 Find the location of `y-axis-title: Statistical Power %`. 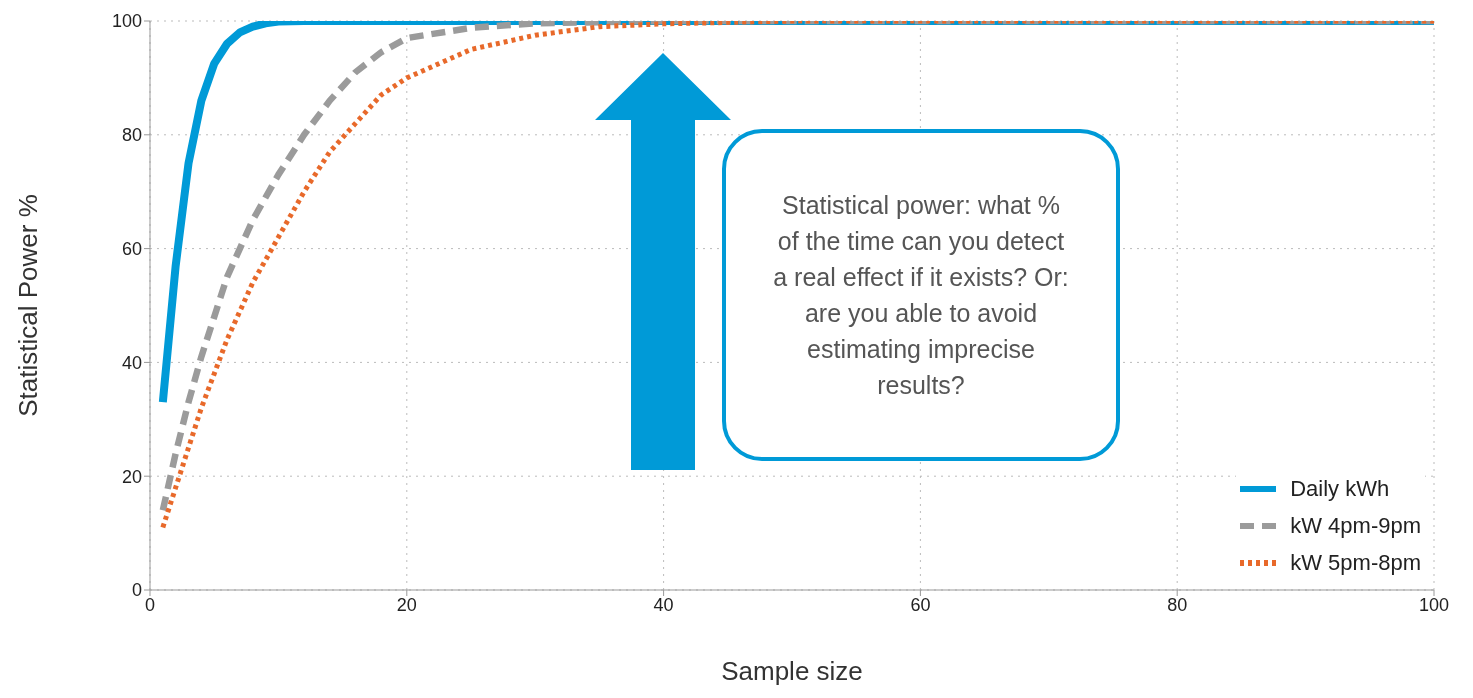

y-axis-title: Statistical Power % is located at coordinates (28, 305).